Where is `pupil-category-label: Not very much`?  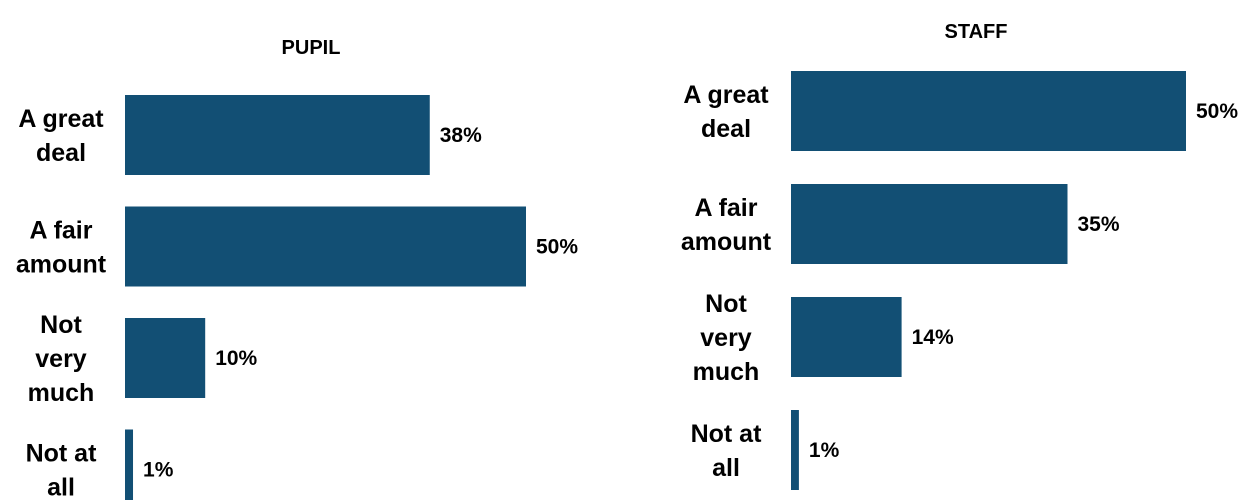
pupil-category-label: Not very much is located at coordinates (61, 359).